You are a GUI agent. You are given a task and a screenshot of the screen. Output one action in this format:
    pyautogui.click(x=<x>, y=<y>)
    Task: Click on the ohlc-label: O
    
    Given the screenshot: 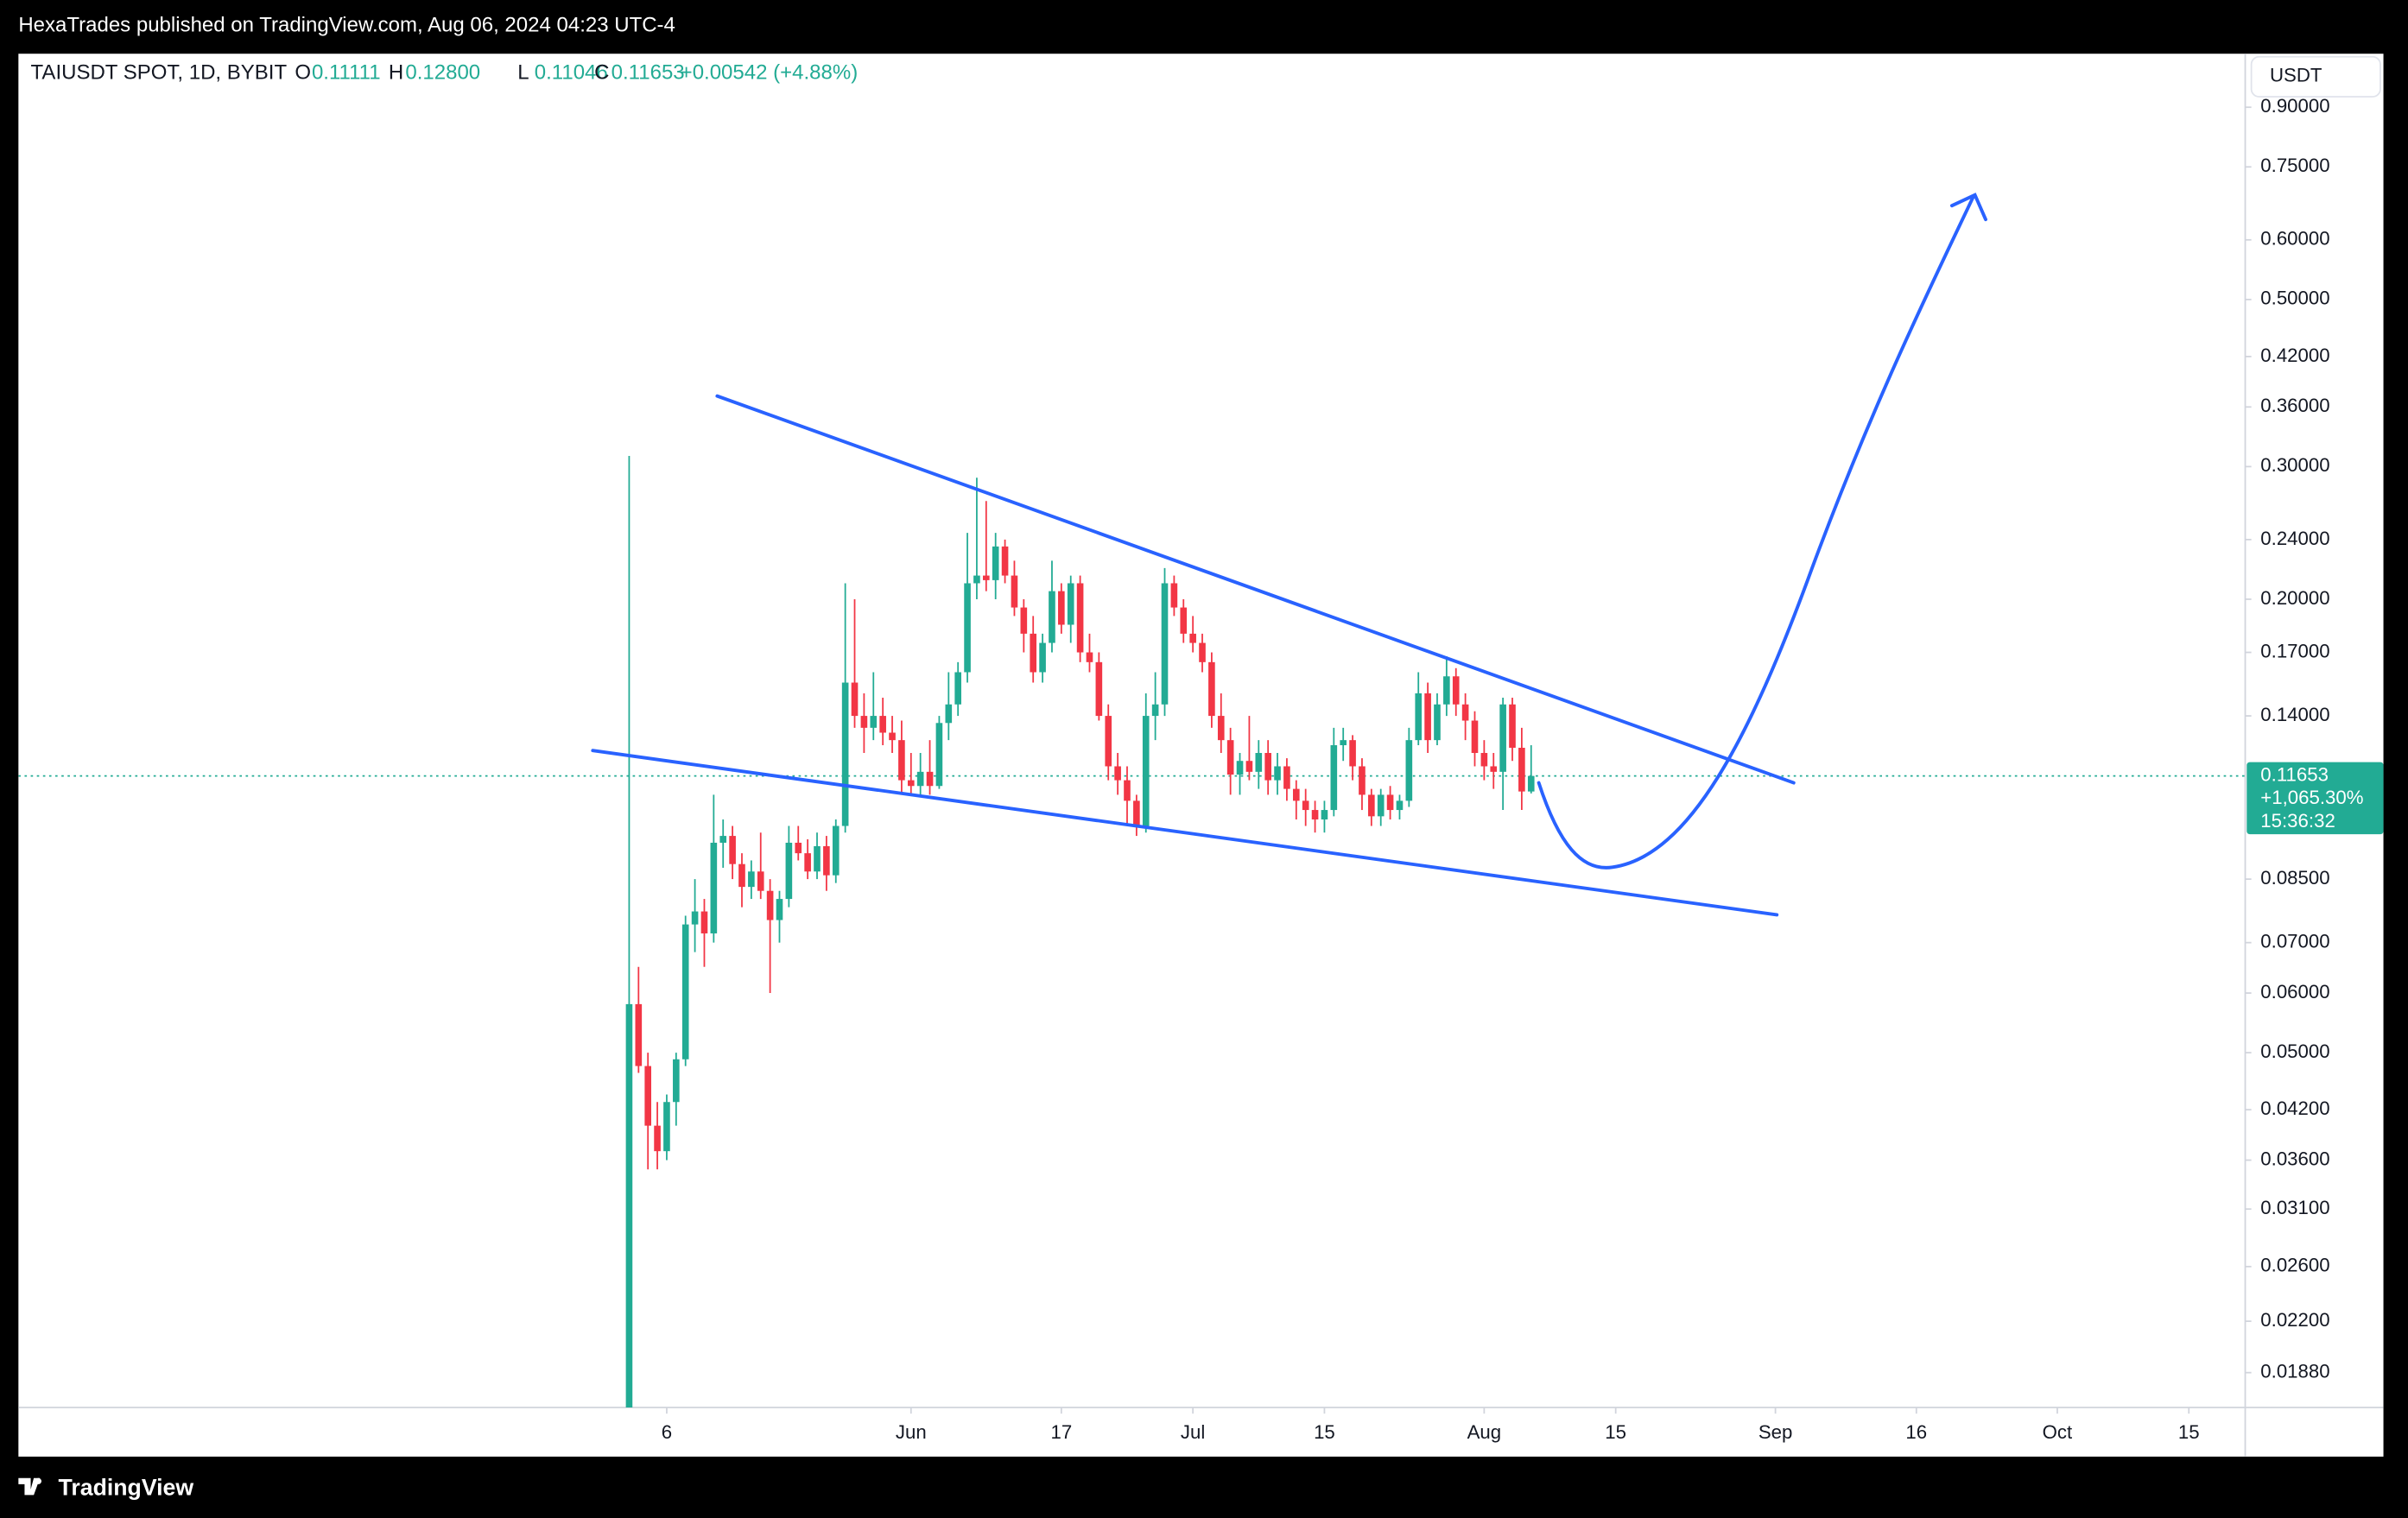 What is the action you would take?
    pyautogui.click(x=303, y=73)
    